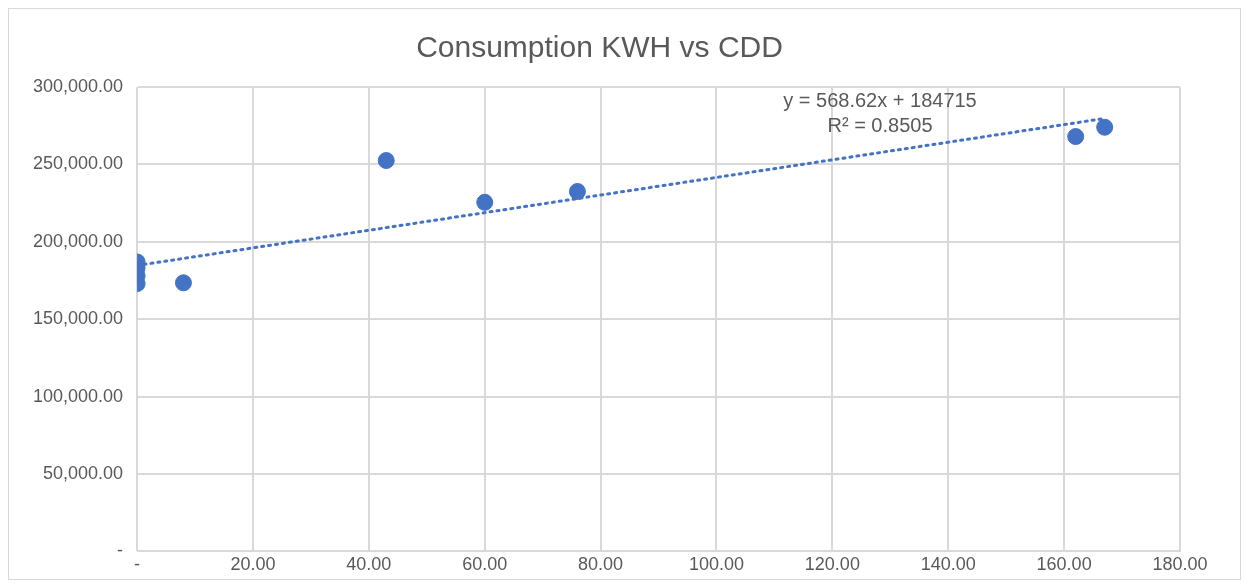  What do you see at coordinates (880, 125) in the screenshot?
I see `annotation: R² = 0.8505` at bounding box center [880, 125].